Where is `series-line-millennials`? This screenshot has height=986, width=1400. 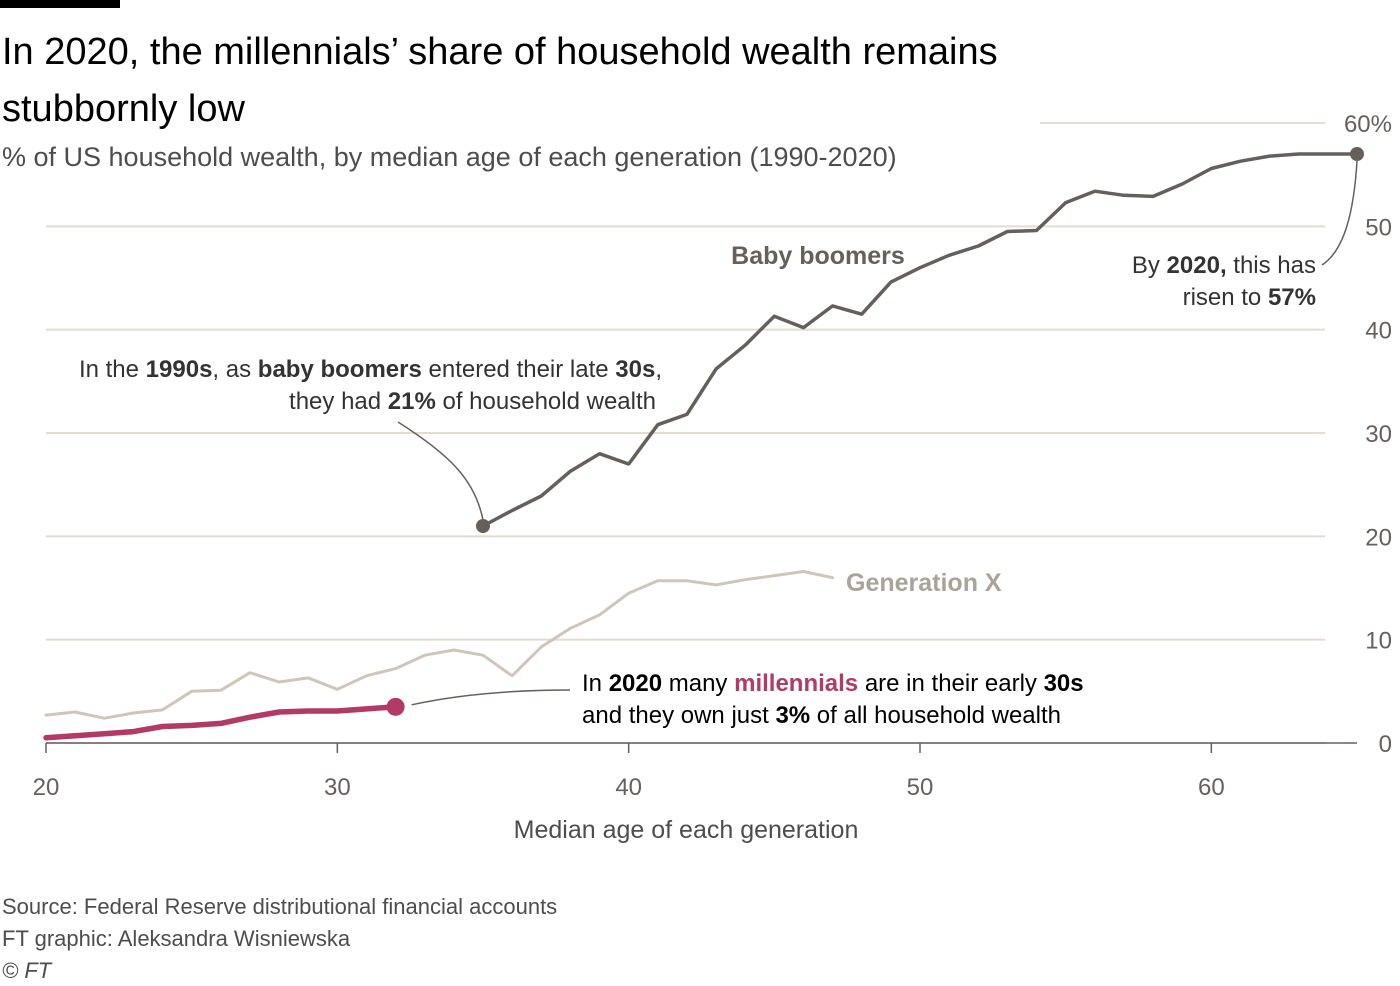 series-line-millennials is located at coordinates (221, 722).